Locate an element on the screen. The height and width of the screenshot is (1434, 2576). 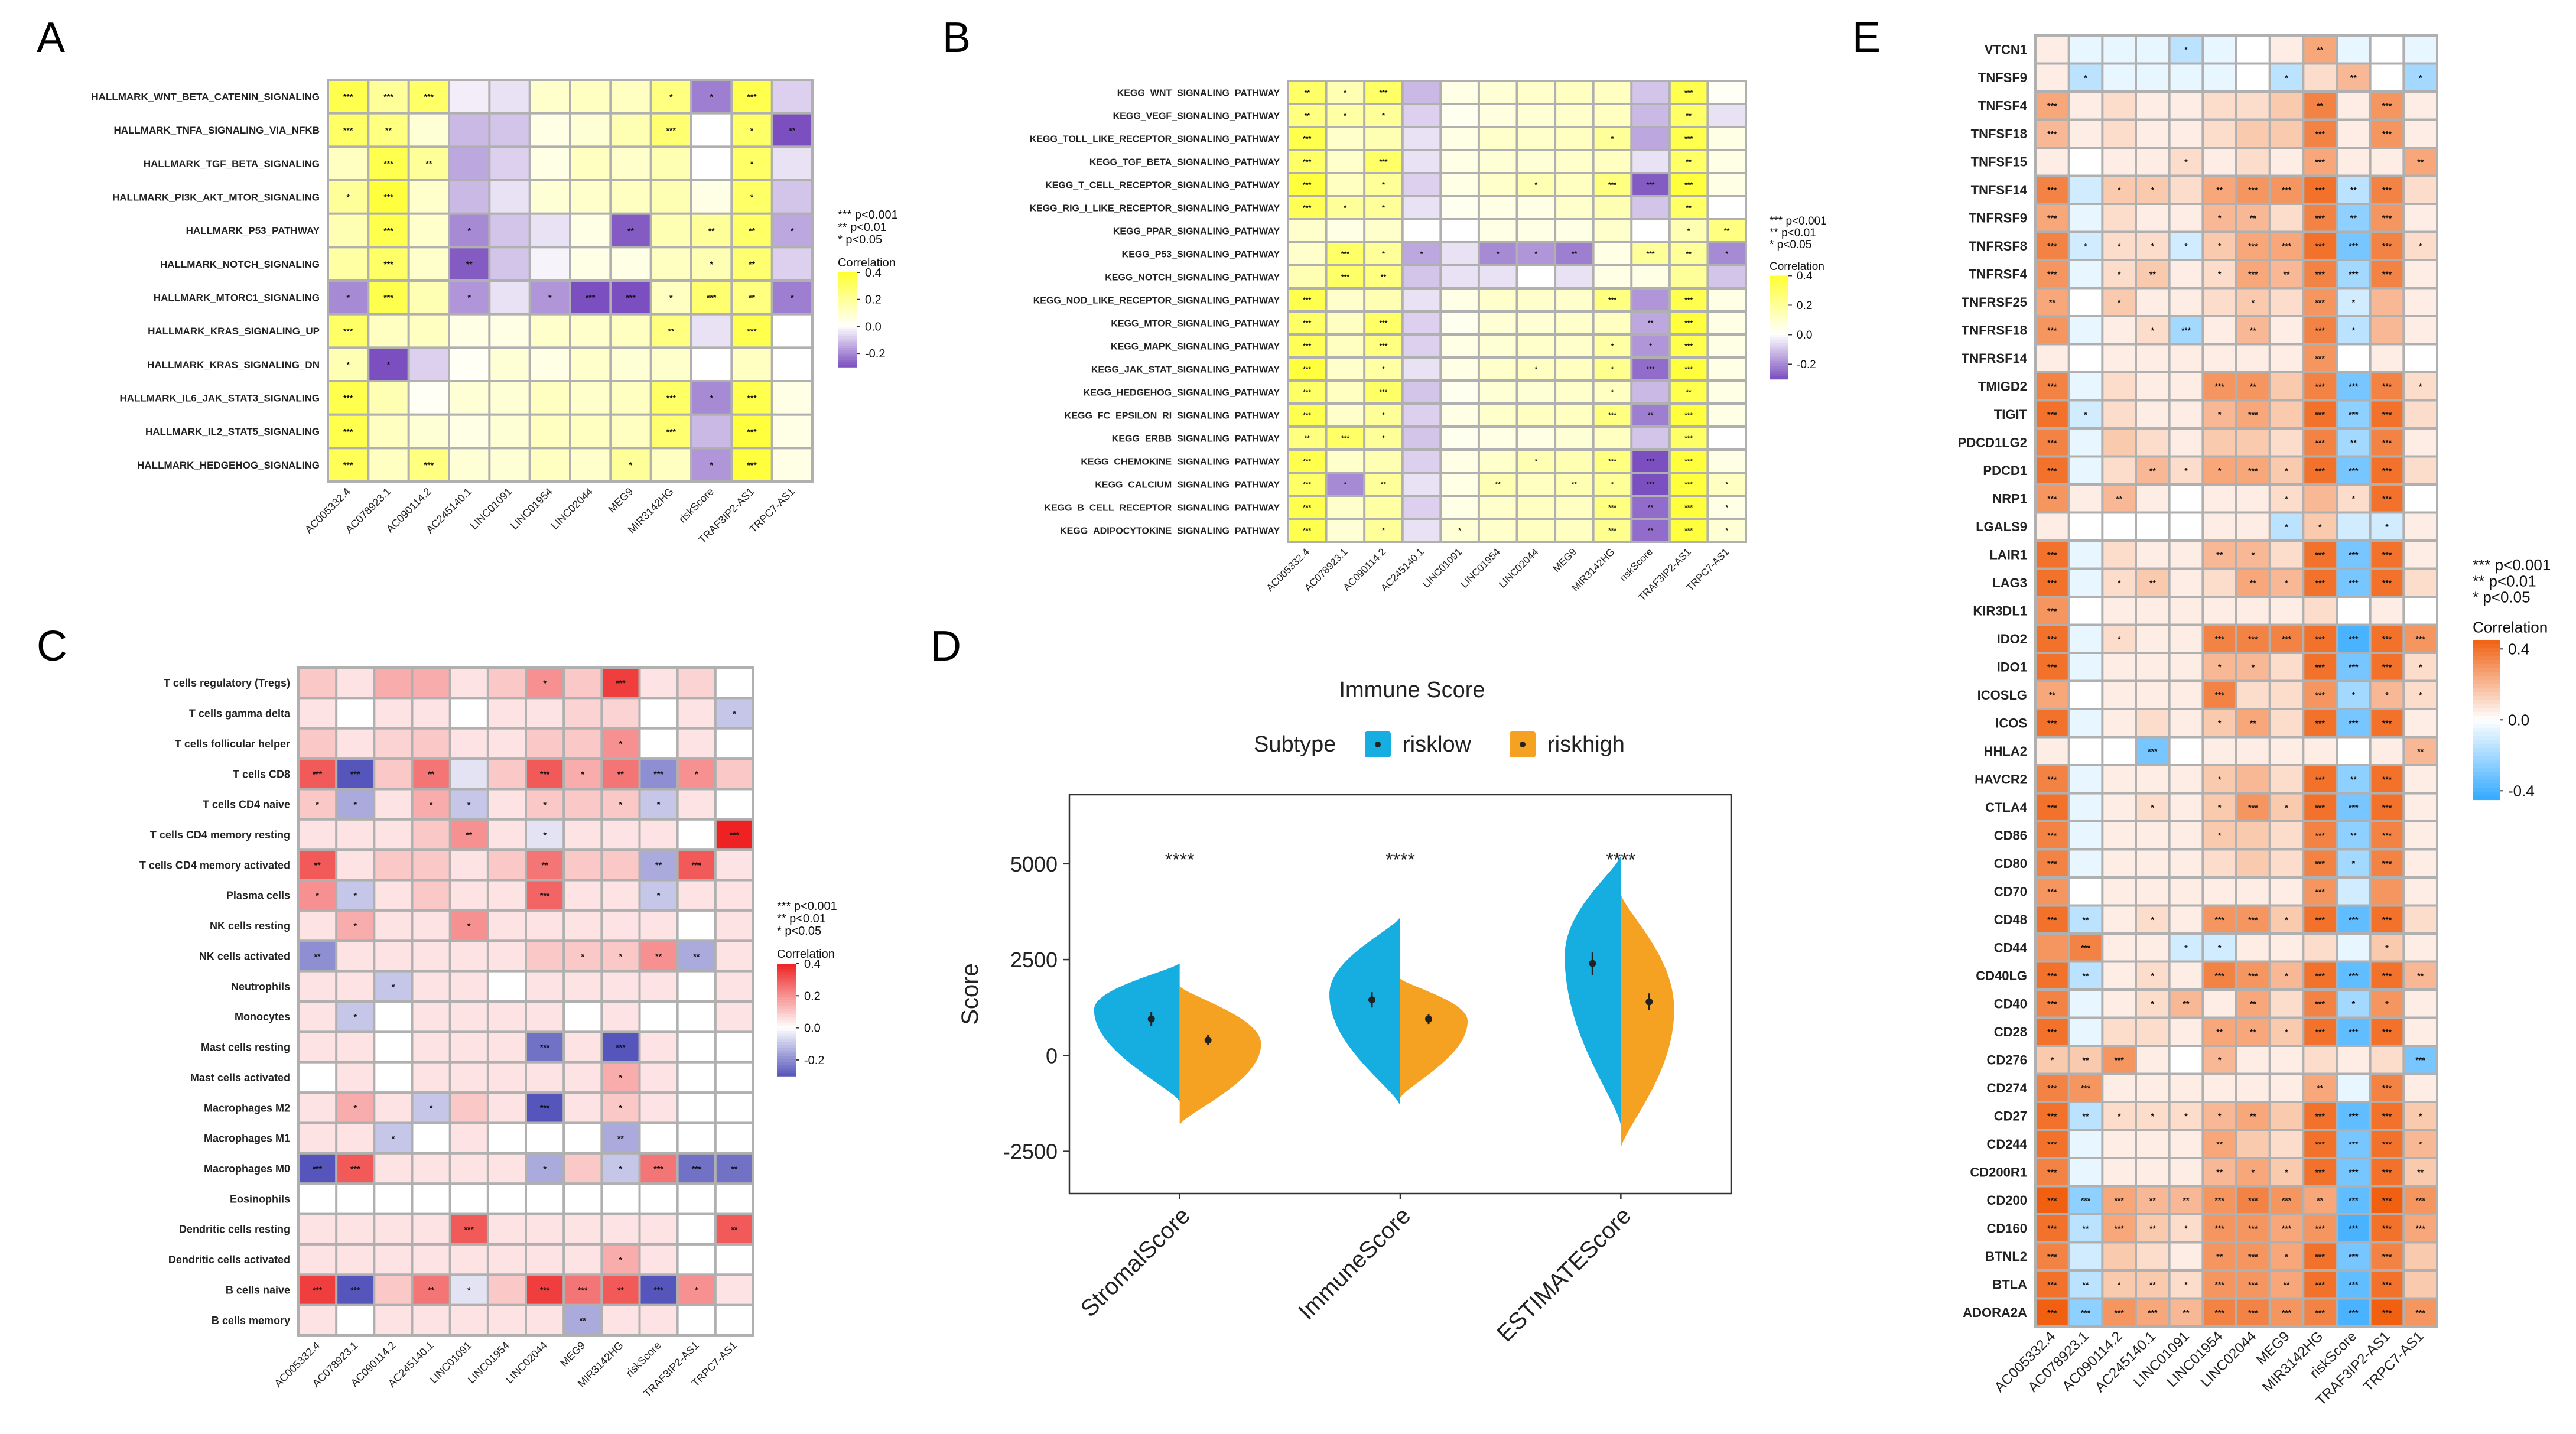
legend-tick-label: -0.4 is located at coordinates (2522, 790).